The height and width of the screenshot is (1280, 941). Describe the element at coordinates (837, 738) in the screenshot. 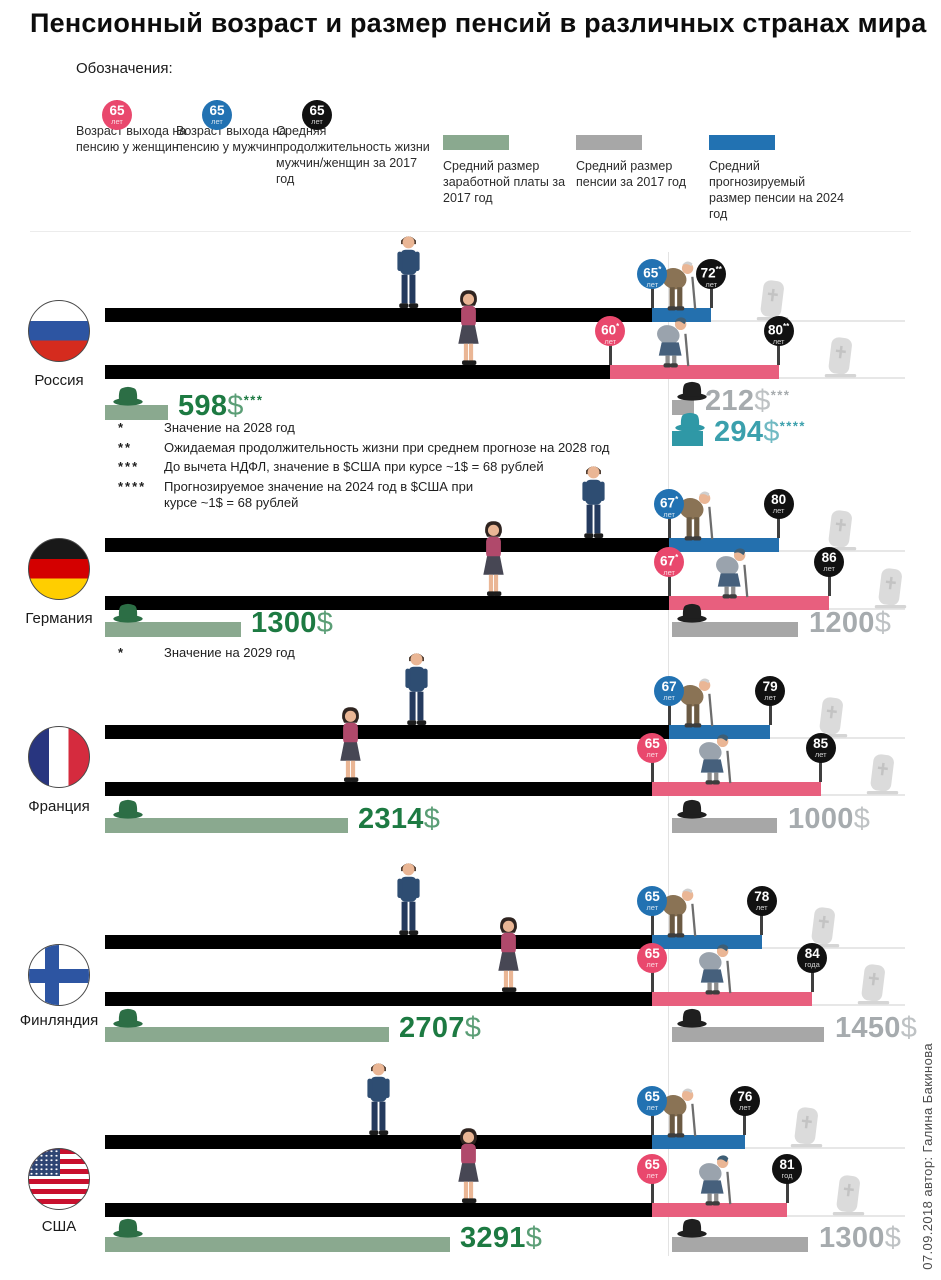

I see `france-men-baseline` at that location.